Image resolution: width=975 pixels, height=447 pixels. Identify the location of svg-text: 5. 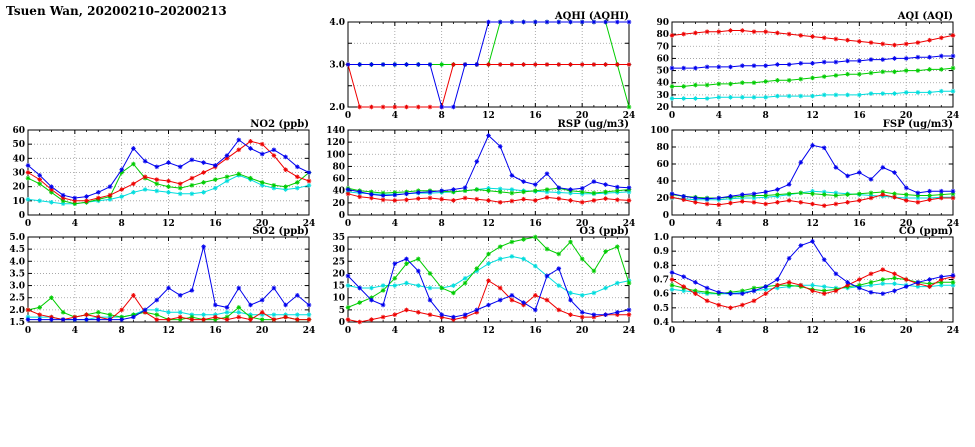
(342, 311).